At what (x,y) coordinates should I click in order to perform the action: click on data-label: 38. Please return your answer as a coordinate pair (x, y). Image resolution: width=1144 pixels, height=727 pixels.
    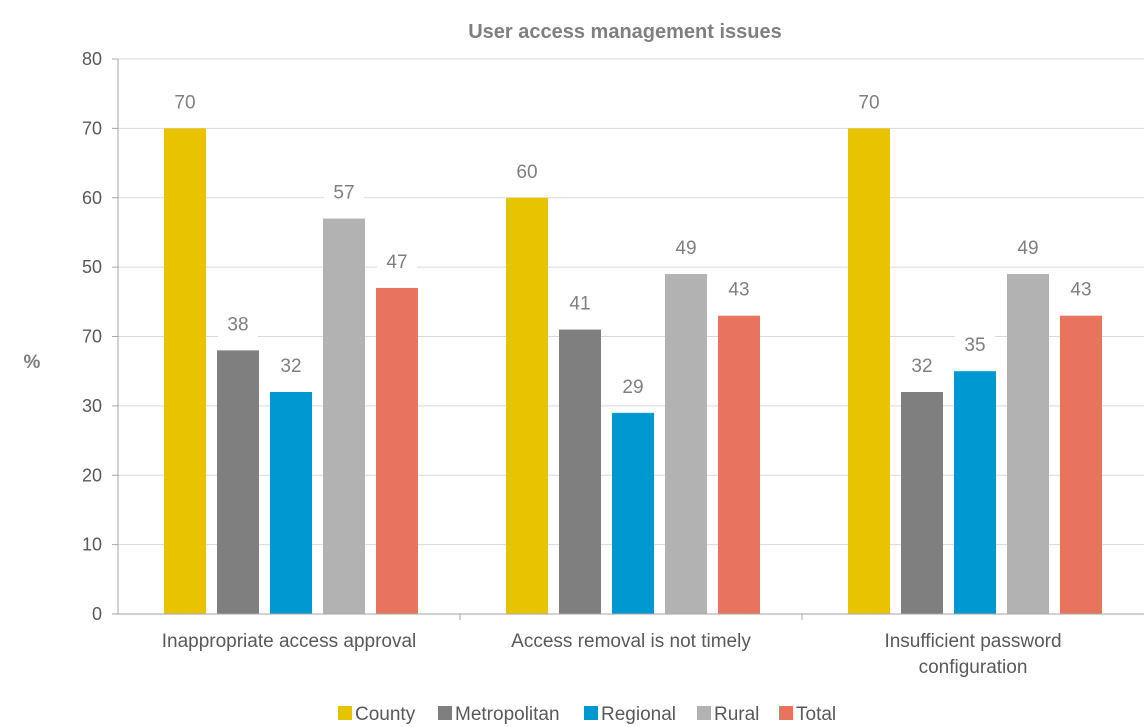
    Looking at the image, I should click on (237, 324).